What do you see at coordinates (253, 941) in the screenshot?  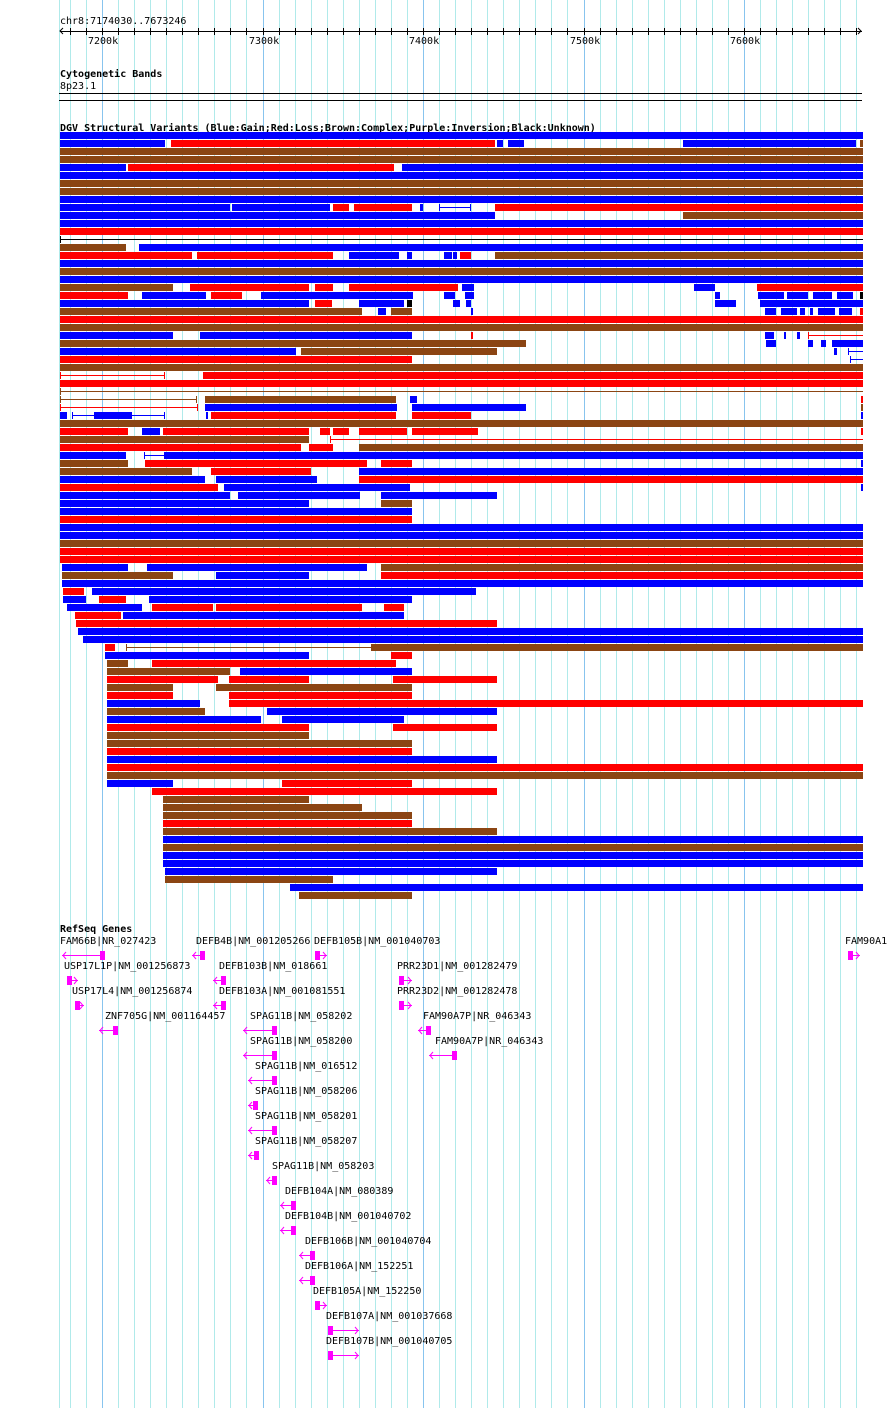 I see `gene-label: DEFB4B|NM_001205266` at bounding box center [253, 941].